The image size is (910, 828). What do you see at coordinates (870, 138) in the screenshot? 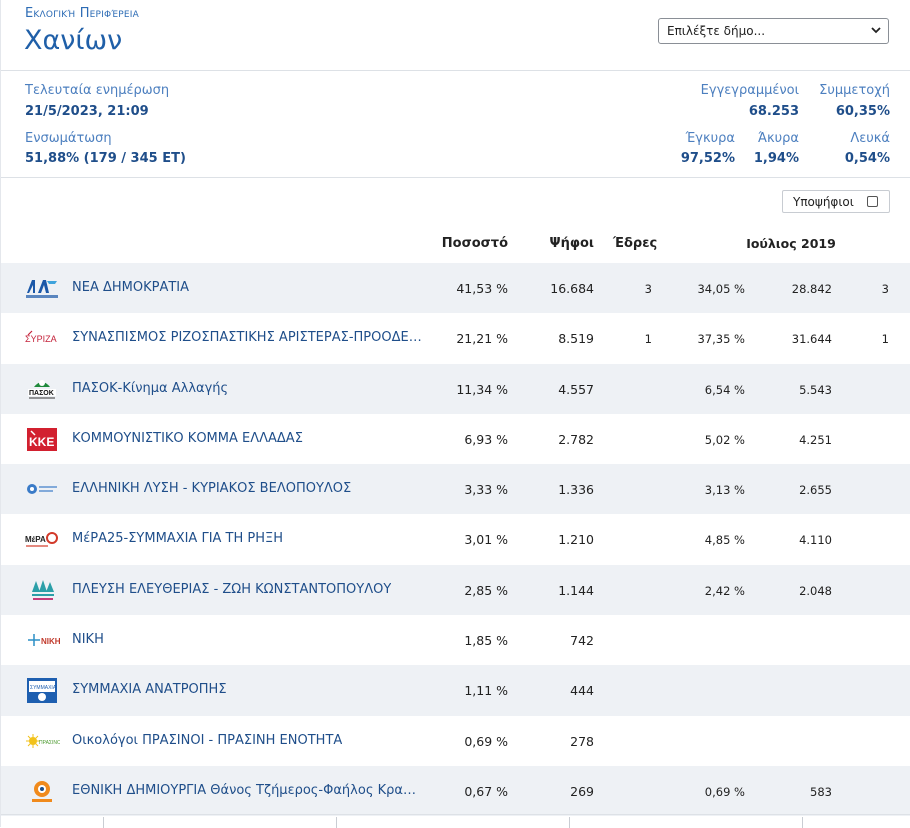
I see `blank-label: Λευκά` at bounding box center [870, 138].